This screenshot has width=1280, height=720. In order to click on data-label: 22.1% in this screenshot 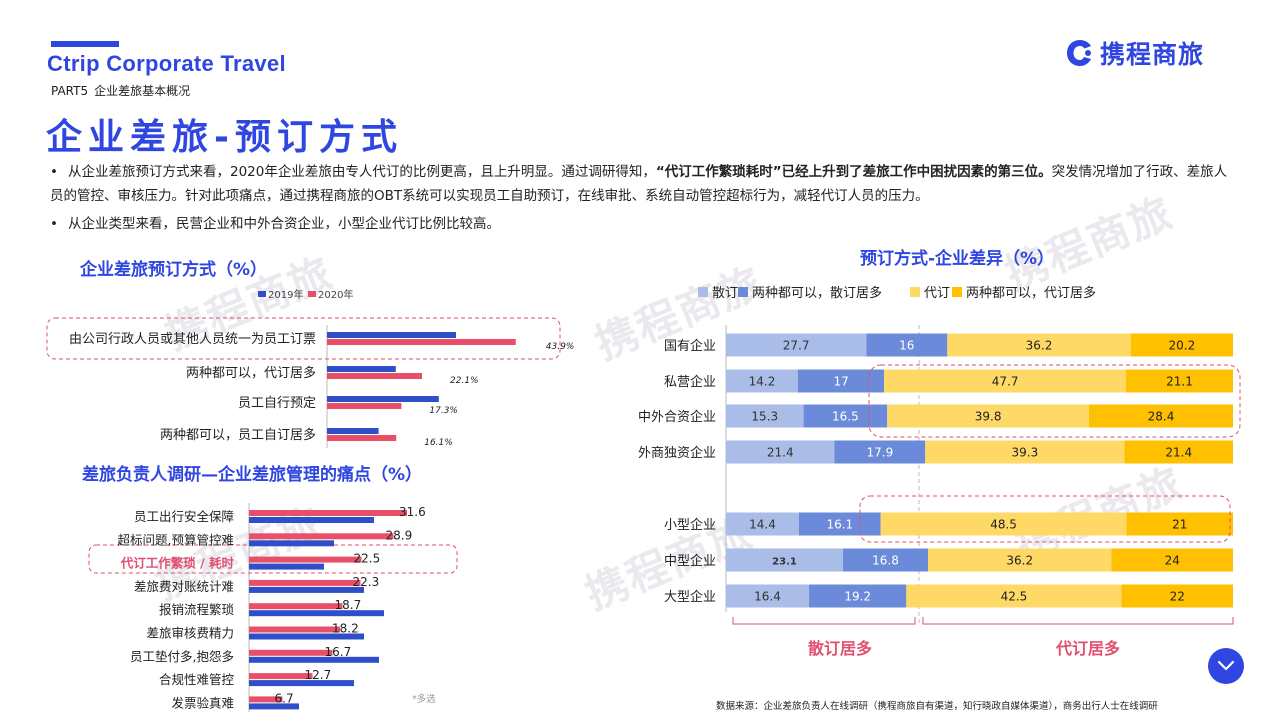, I will do `click(464, 381)`.